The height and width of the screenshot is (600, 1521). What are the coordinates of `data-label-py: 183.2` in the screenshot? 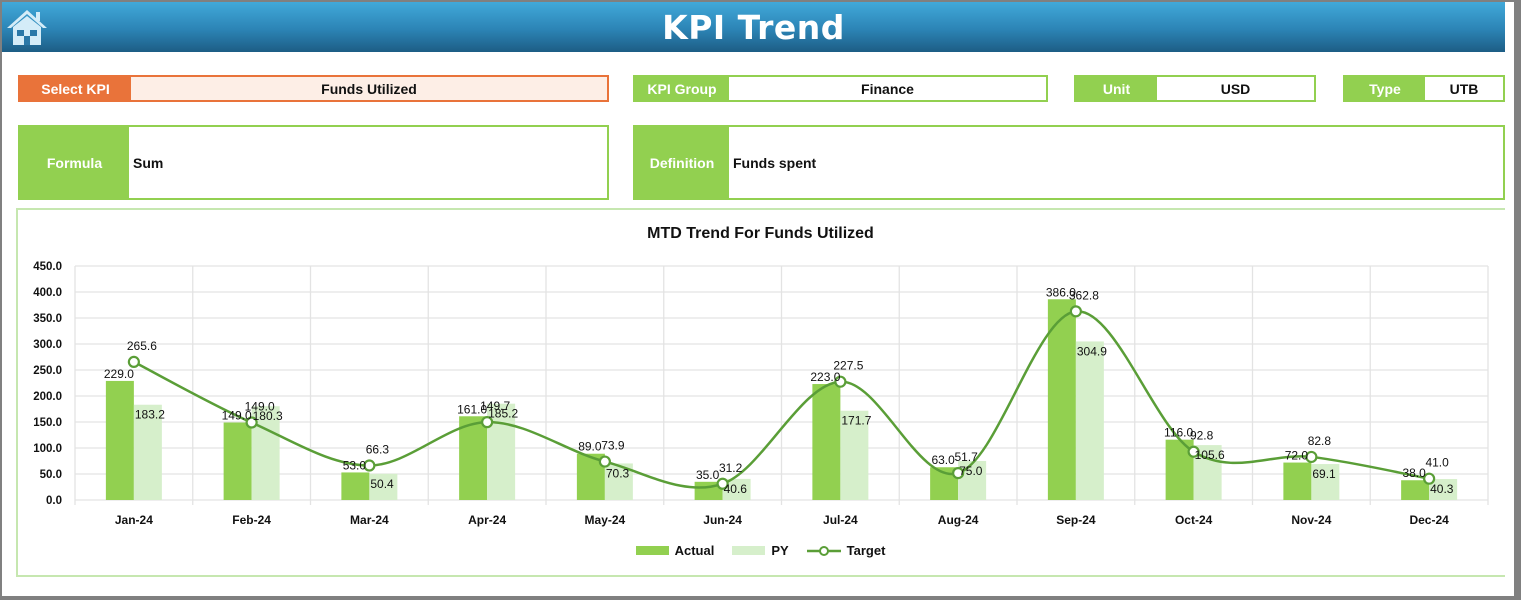 It's located at (150, 415).